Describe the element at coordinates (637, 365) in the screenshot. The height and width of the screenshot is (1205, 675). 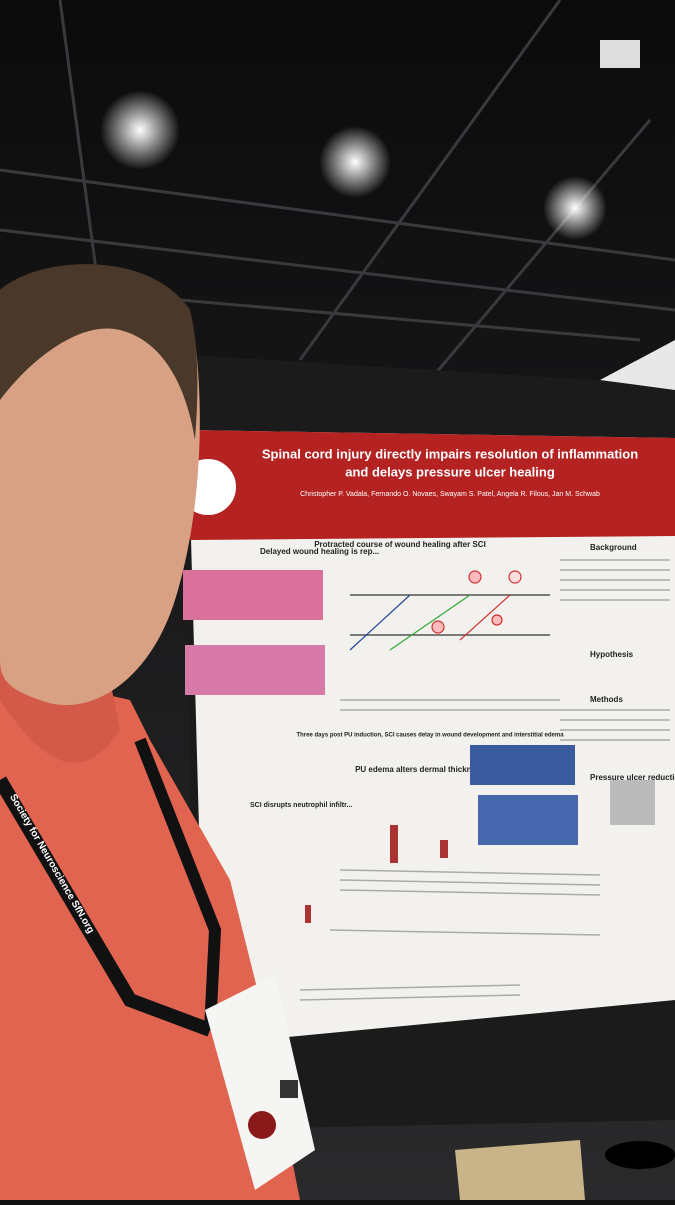
I see `wall` at that location.